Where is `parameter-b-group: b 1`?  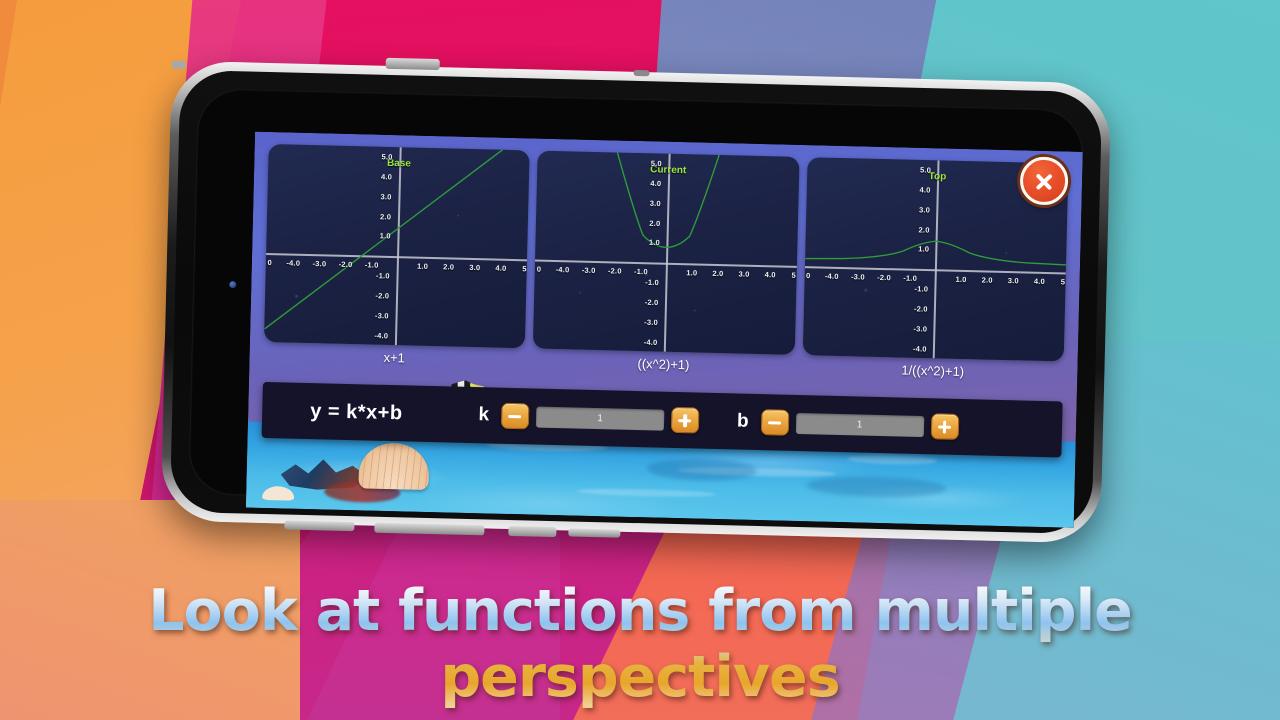 parameter-b-group: b 1 is located at coordinates (848, 424).